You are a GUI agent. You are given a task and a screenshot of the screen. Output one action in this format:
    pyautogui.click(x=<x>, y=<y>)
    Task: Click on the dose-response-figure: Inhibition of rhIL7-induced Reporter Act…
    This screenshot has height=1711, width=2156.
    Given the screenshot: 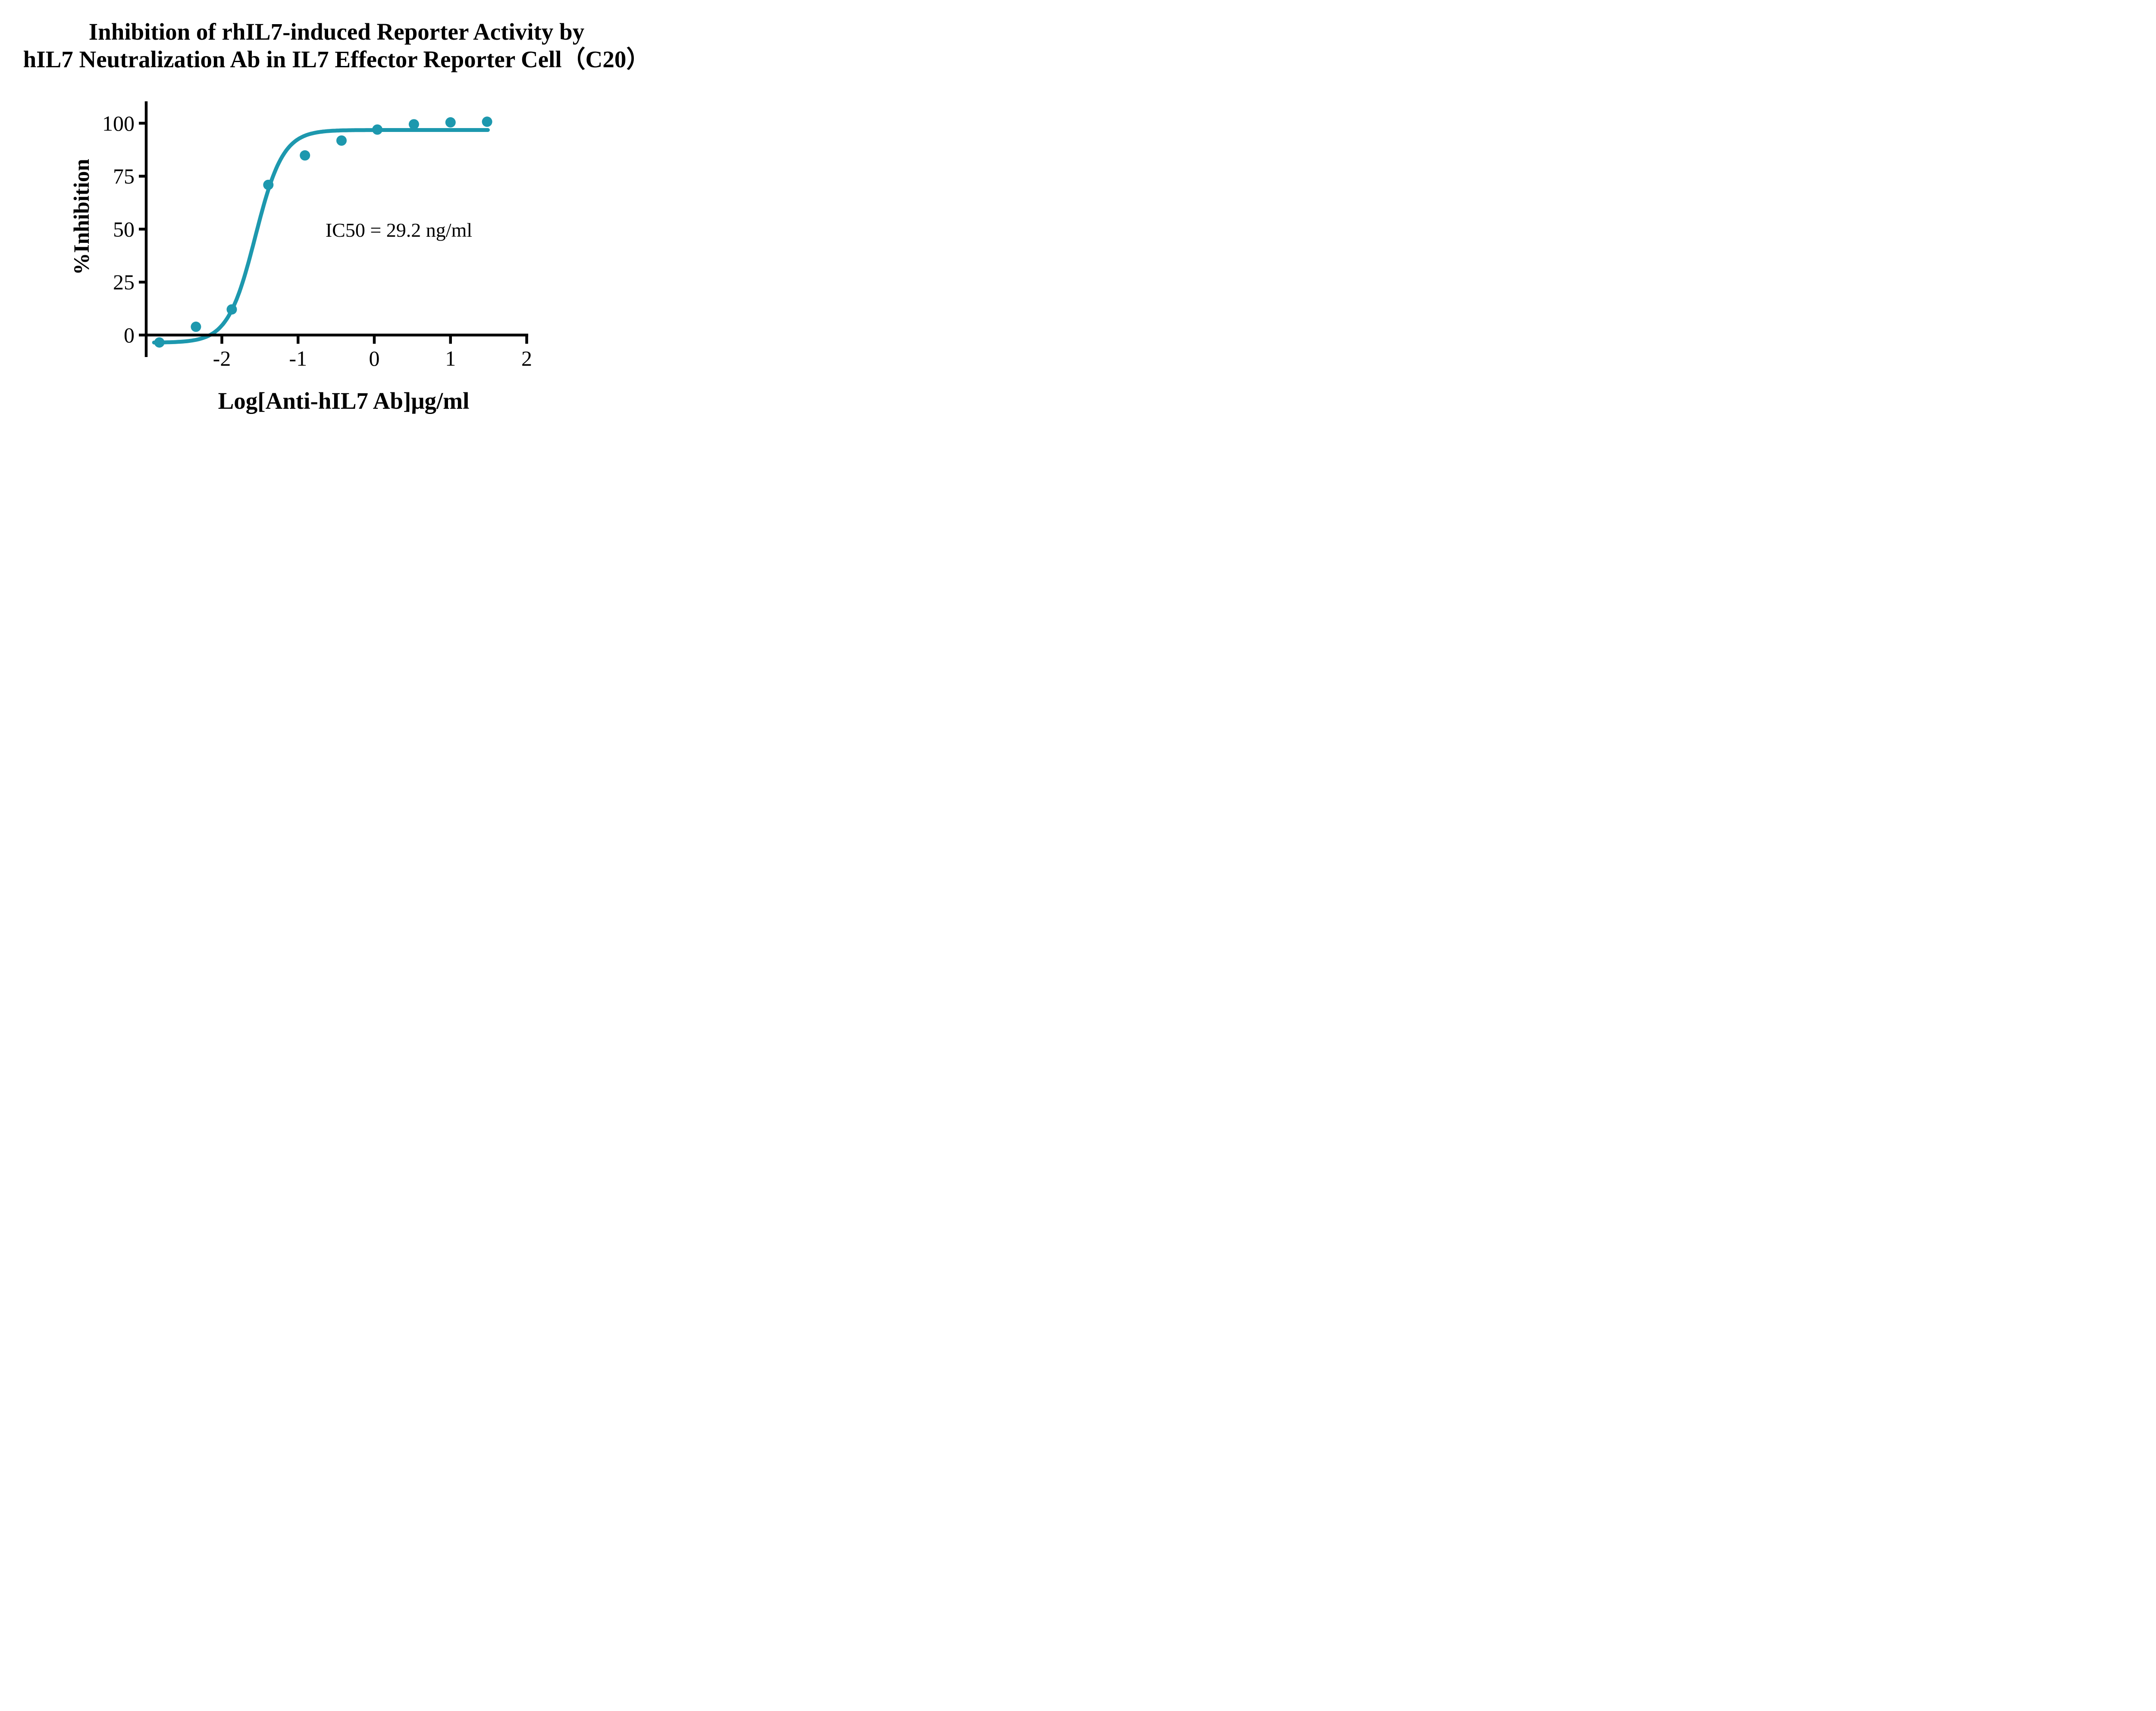 What is the action you would take?
    pyautogui.click(x=336, y=214)
    